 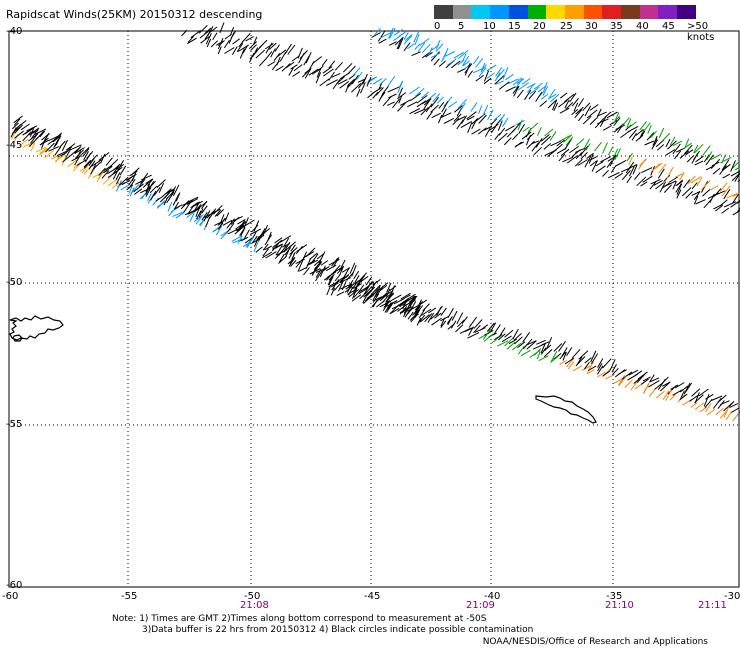 What do you see at coordinates (701, 32) in the screenshot?
I see `legend-label: >50 knots` at bounding box center [701, 32].